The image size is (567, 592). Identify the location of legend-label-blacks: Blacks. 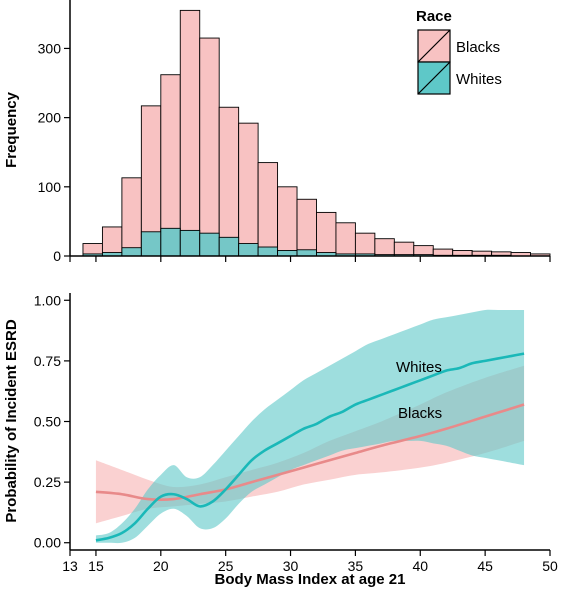
(478, 47).